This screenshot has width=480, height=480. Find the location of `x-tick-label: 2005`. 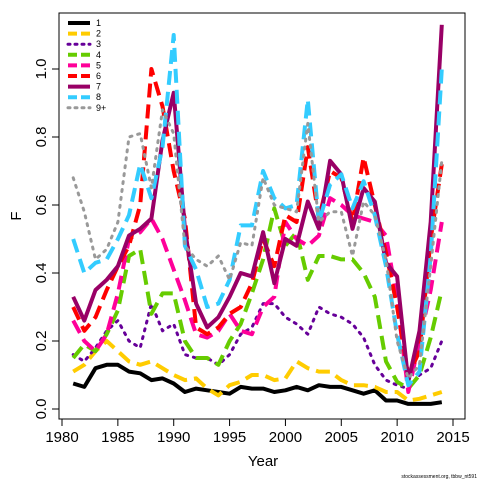

x-tick-label: 2005 is located at coordinates (341, 437).